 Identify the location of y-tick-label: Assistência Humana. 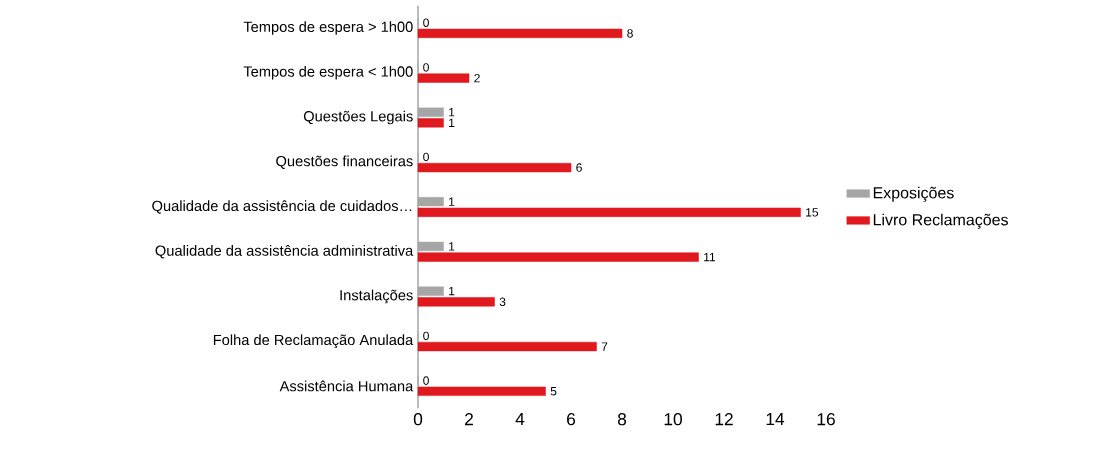
(346, 386).